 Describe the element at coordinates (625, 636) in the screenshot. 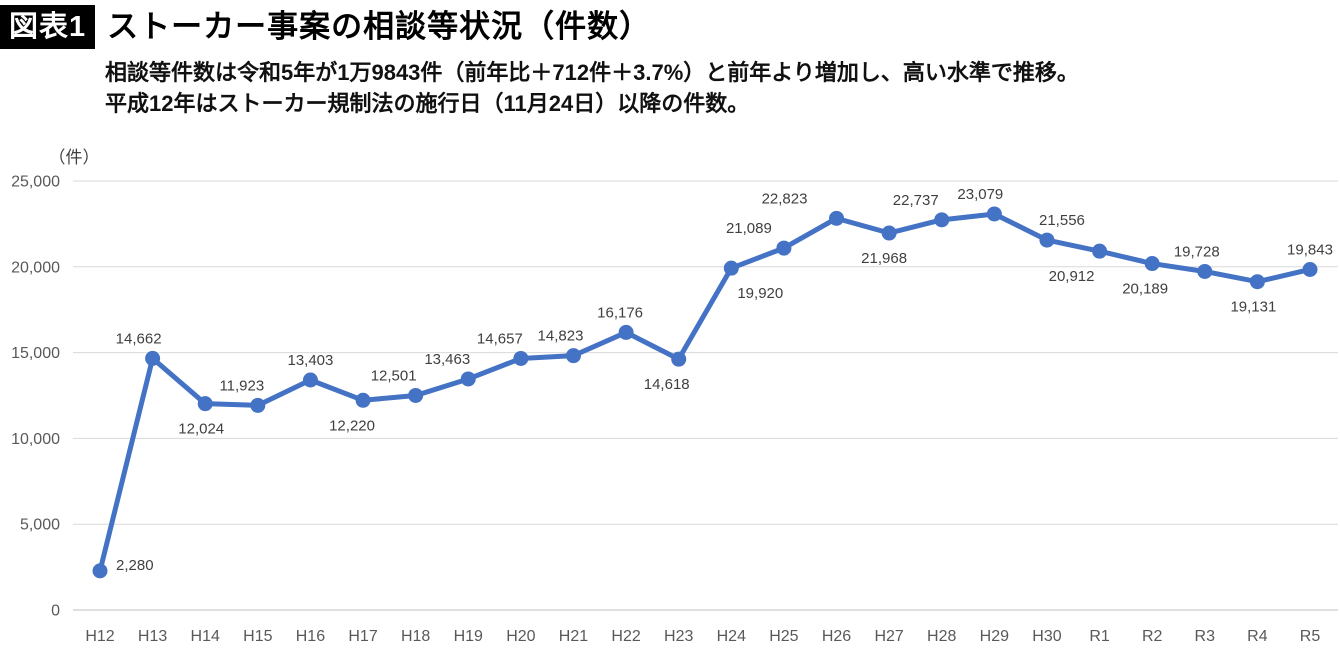

I see `x-tick-label: H22` at that location.